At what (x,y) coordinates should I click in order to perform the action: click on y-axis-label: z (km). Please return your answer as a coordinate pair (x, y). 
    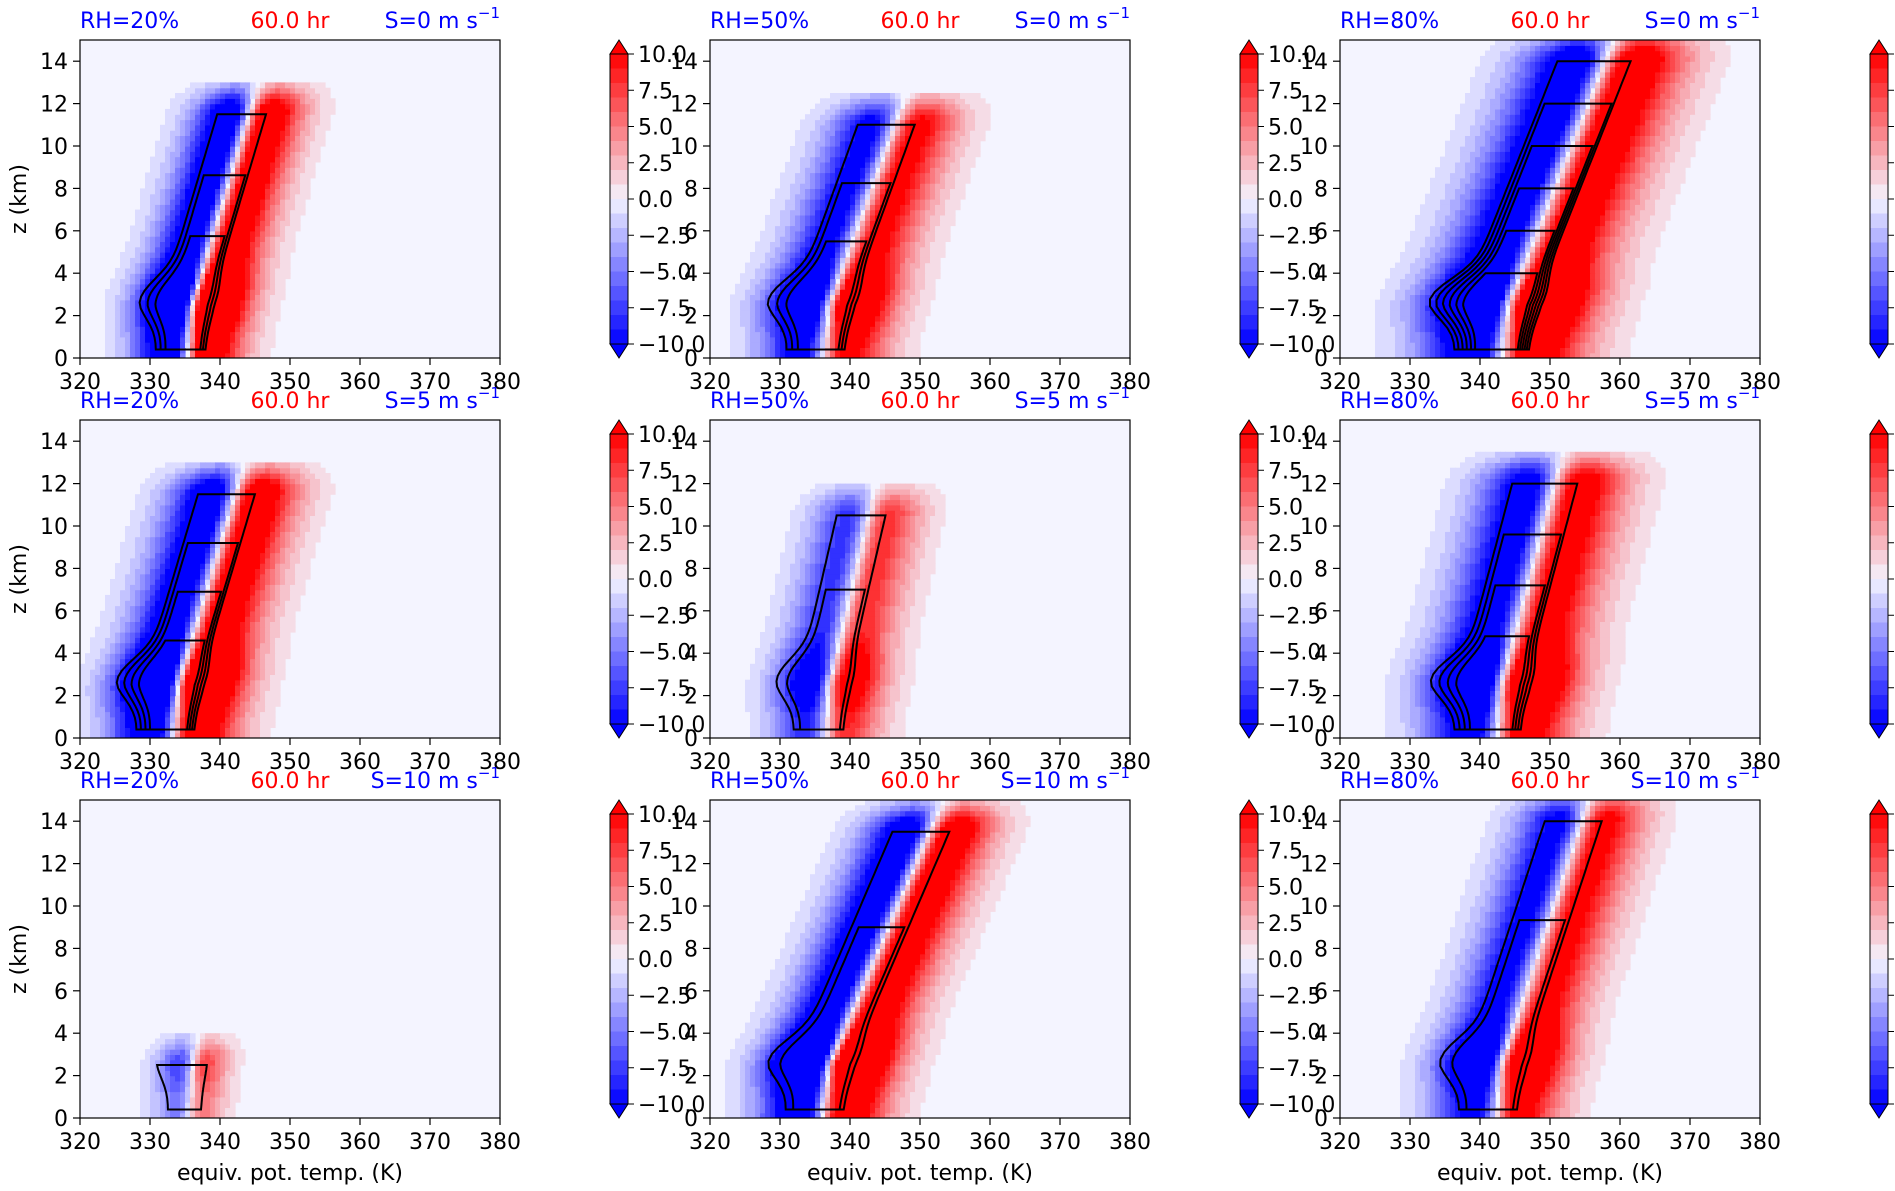
    Looking at the image, I should click on (19, 199).